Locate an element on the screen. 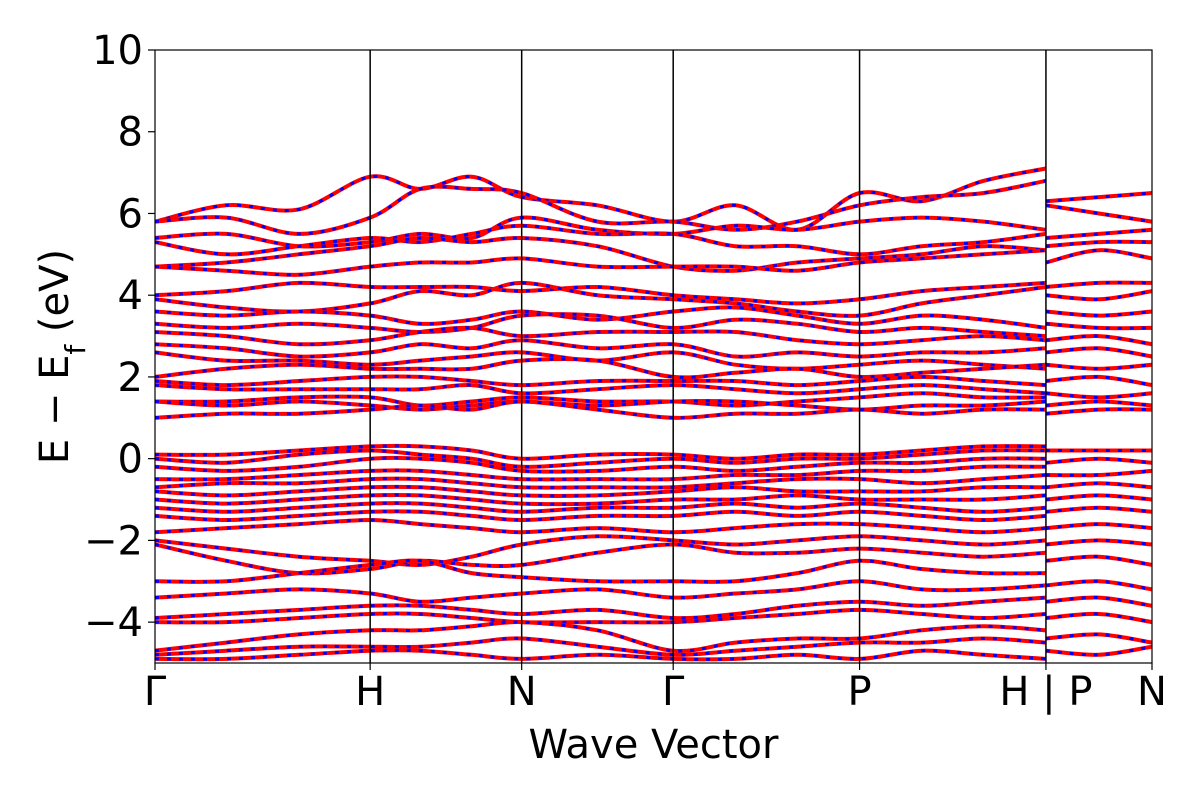 This screenshot has height=800, width=1200. band-seg2-8-solid is located at coordinates (1098, 326).